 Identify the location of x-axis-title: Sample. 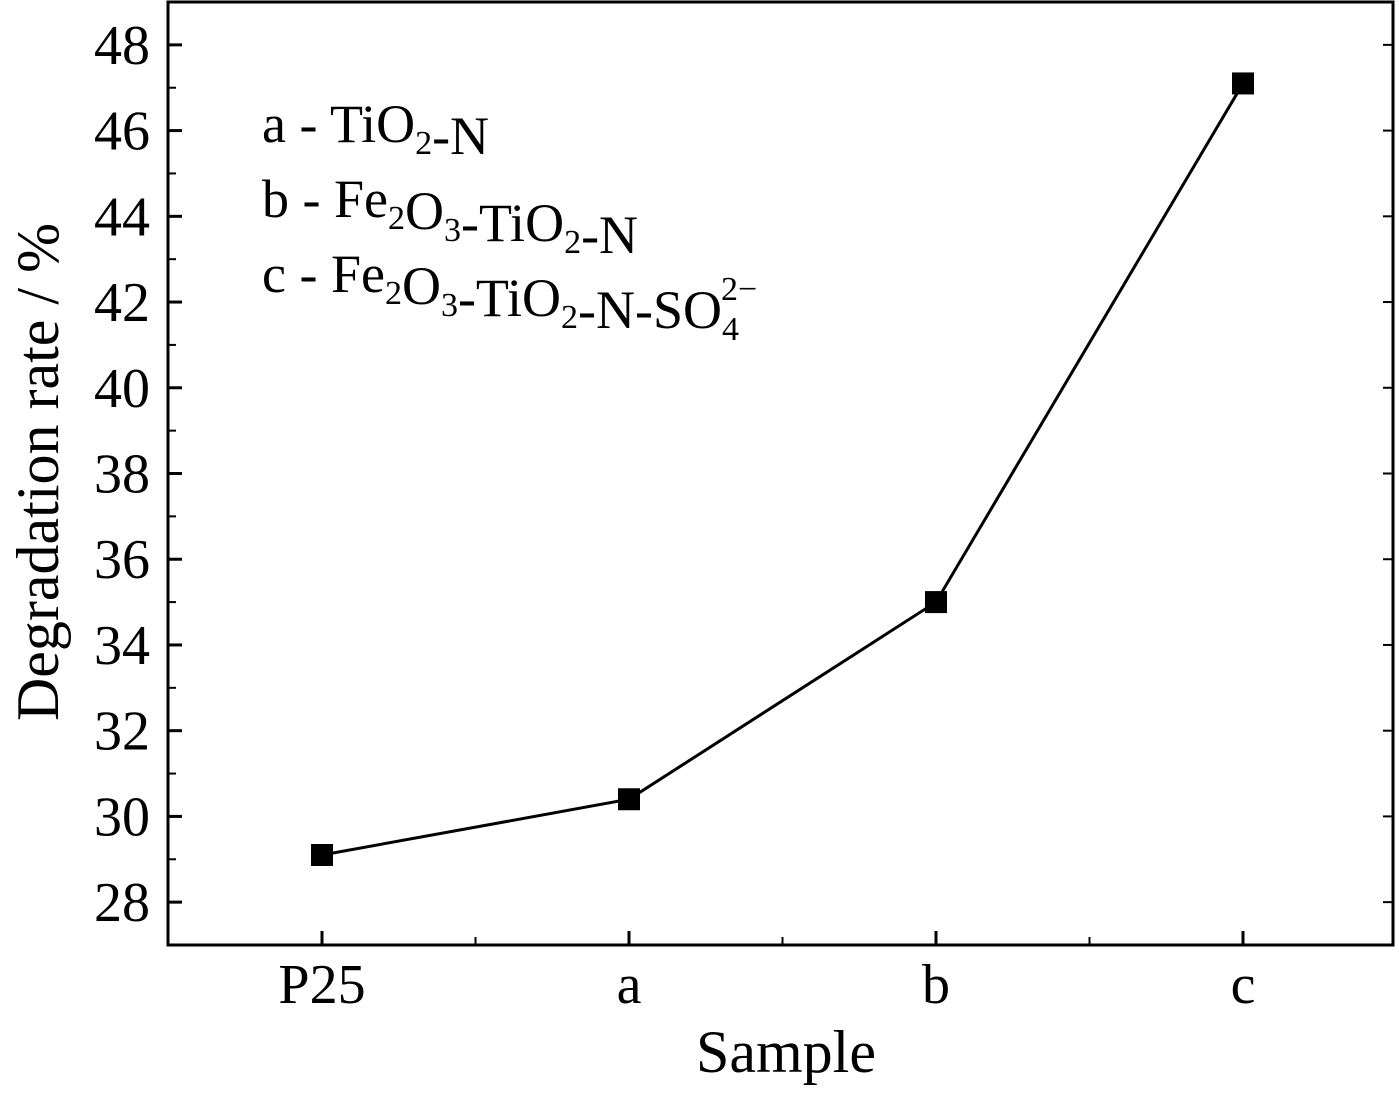
(786, 1052).